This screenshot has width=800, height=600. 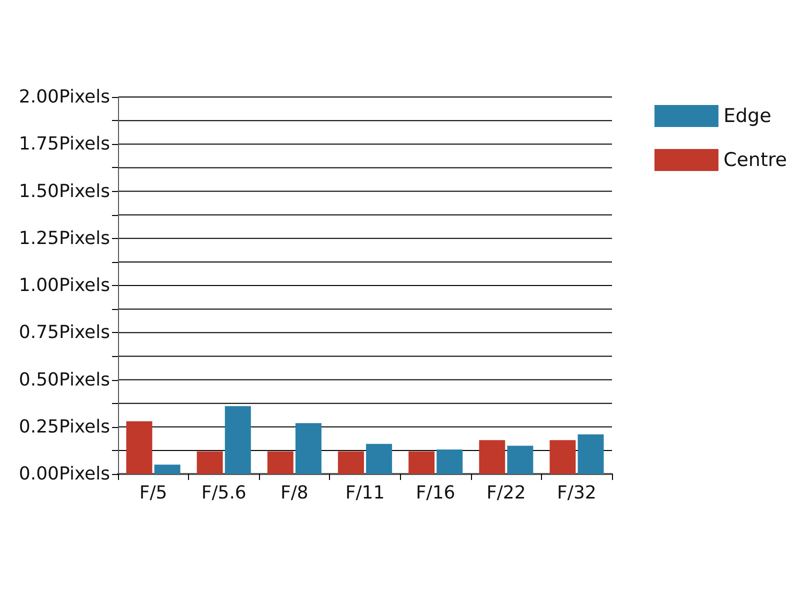 I want to click on x-tick-label: F/32, so click(x=576, y=493).